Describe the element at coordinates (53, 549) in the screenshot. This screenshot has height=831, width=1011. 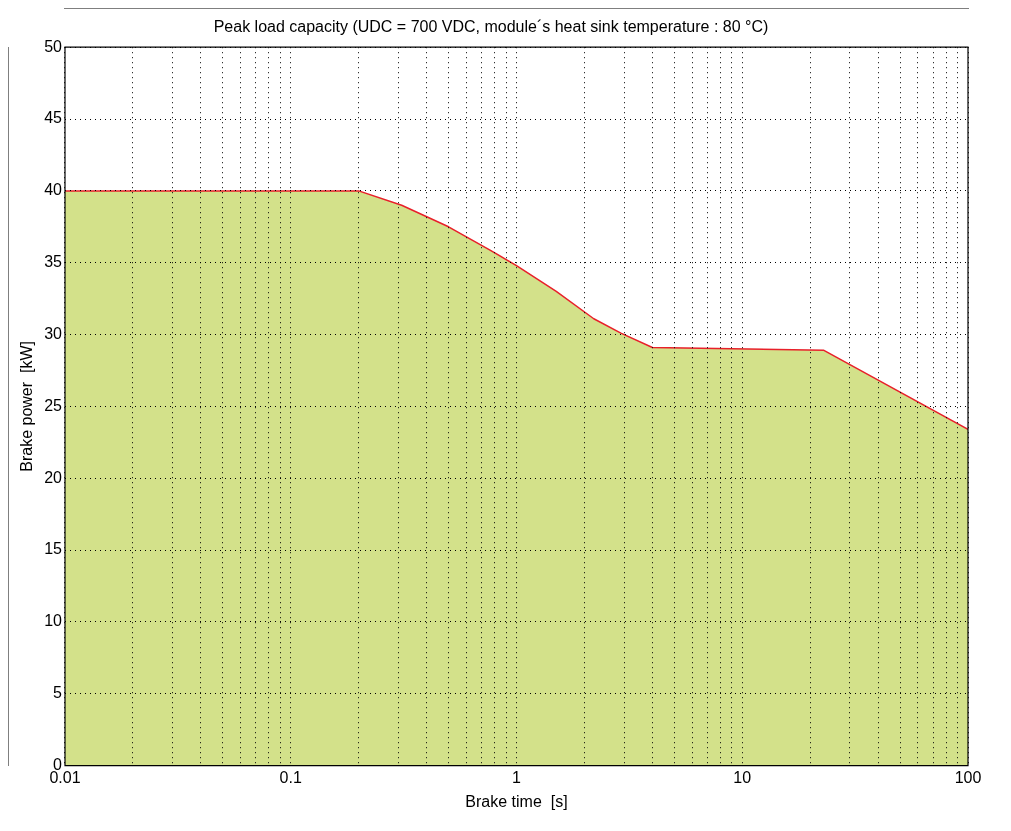
I see `y-tick-label: 15` at that location.